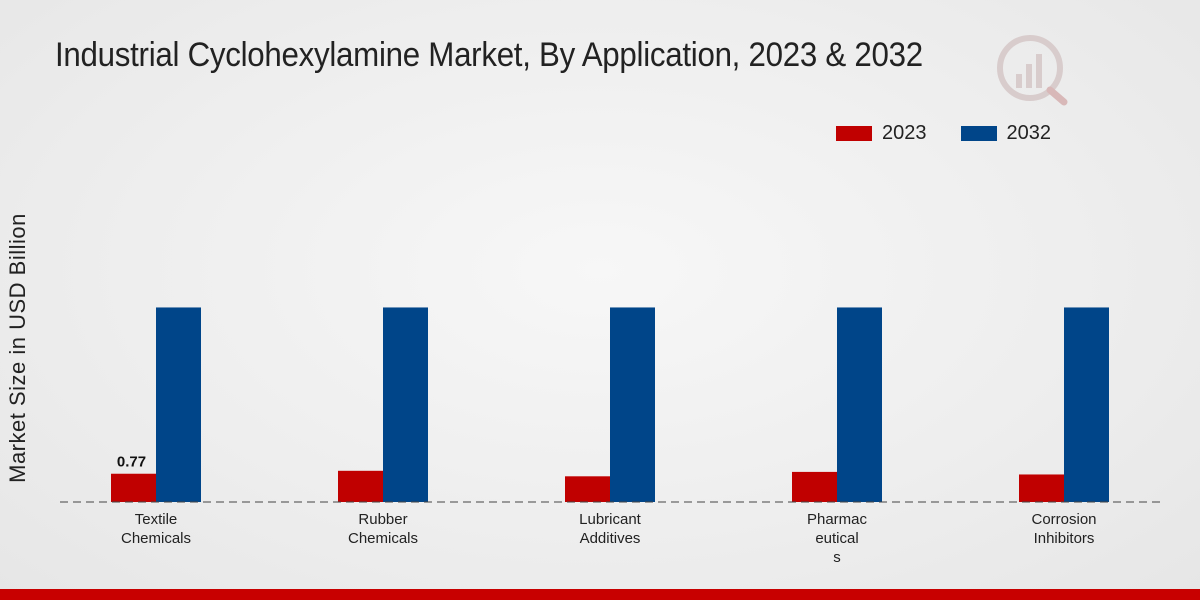  Describe the element at coordinates (156, 519) in the screenshot. I see `x-tick-label-1-line-1: Textile` at that location.